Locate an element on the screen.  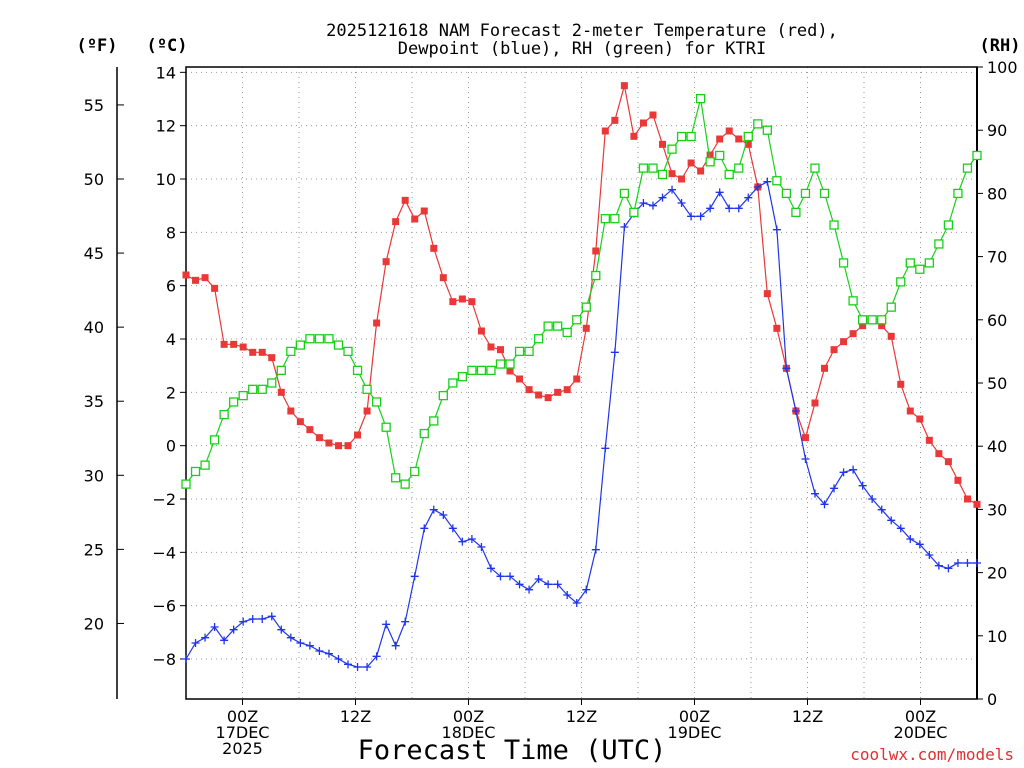
c-tick-label: −6 is located at coordinates (164, 606).